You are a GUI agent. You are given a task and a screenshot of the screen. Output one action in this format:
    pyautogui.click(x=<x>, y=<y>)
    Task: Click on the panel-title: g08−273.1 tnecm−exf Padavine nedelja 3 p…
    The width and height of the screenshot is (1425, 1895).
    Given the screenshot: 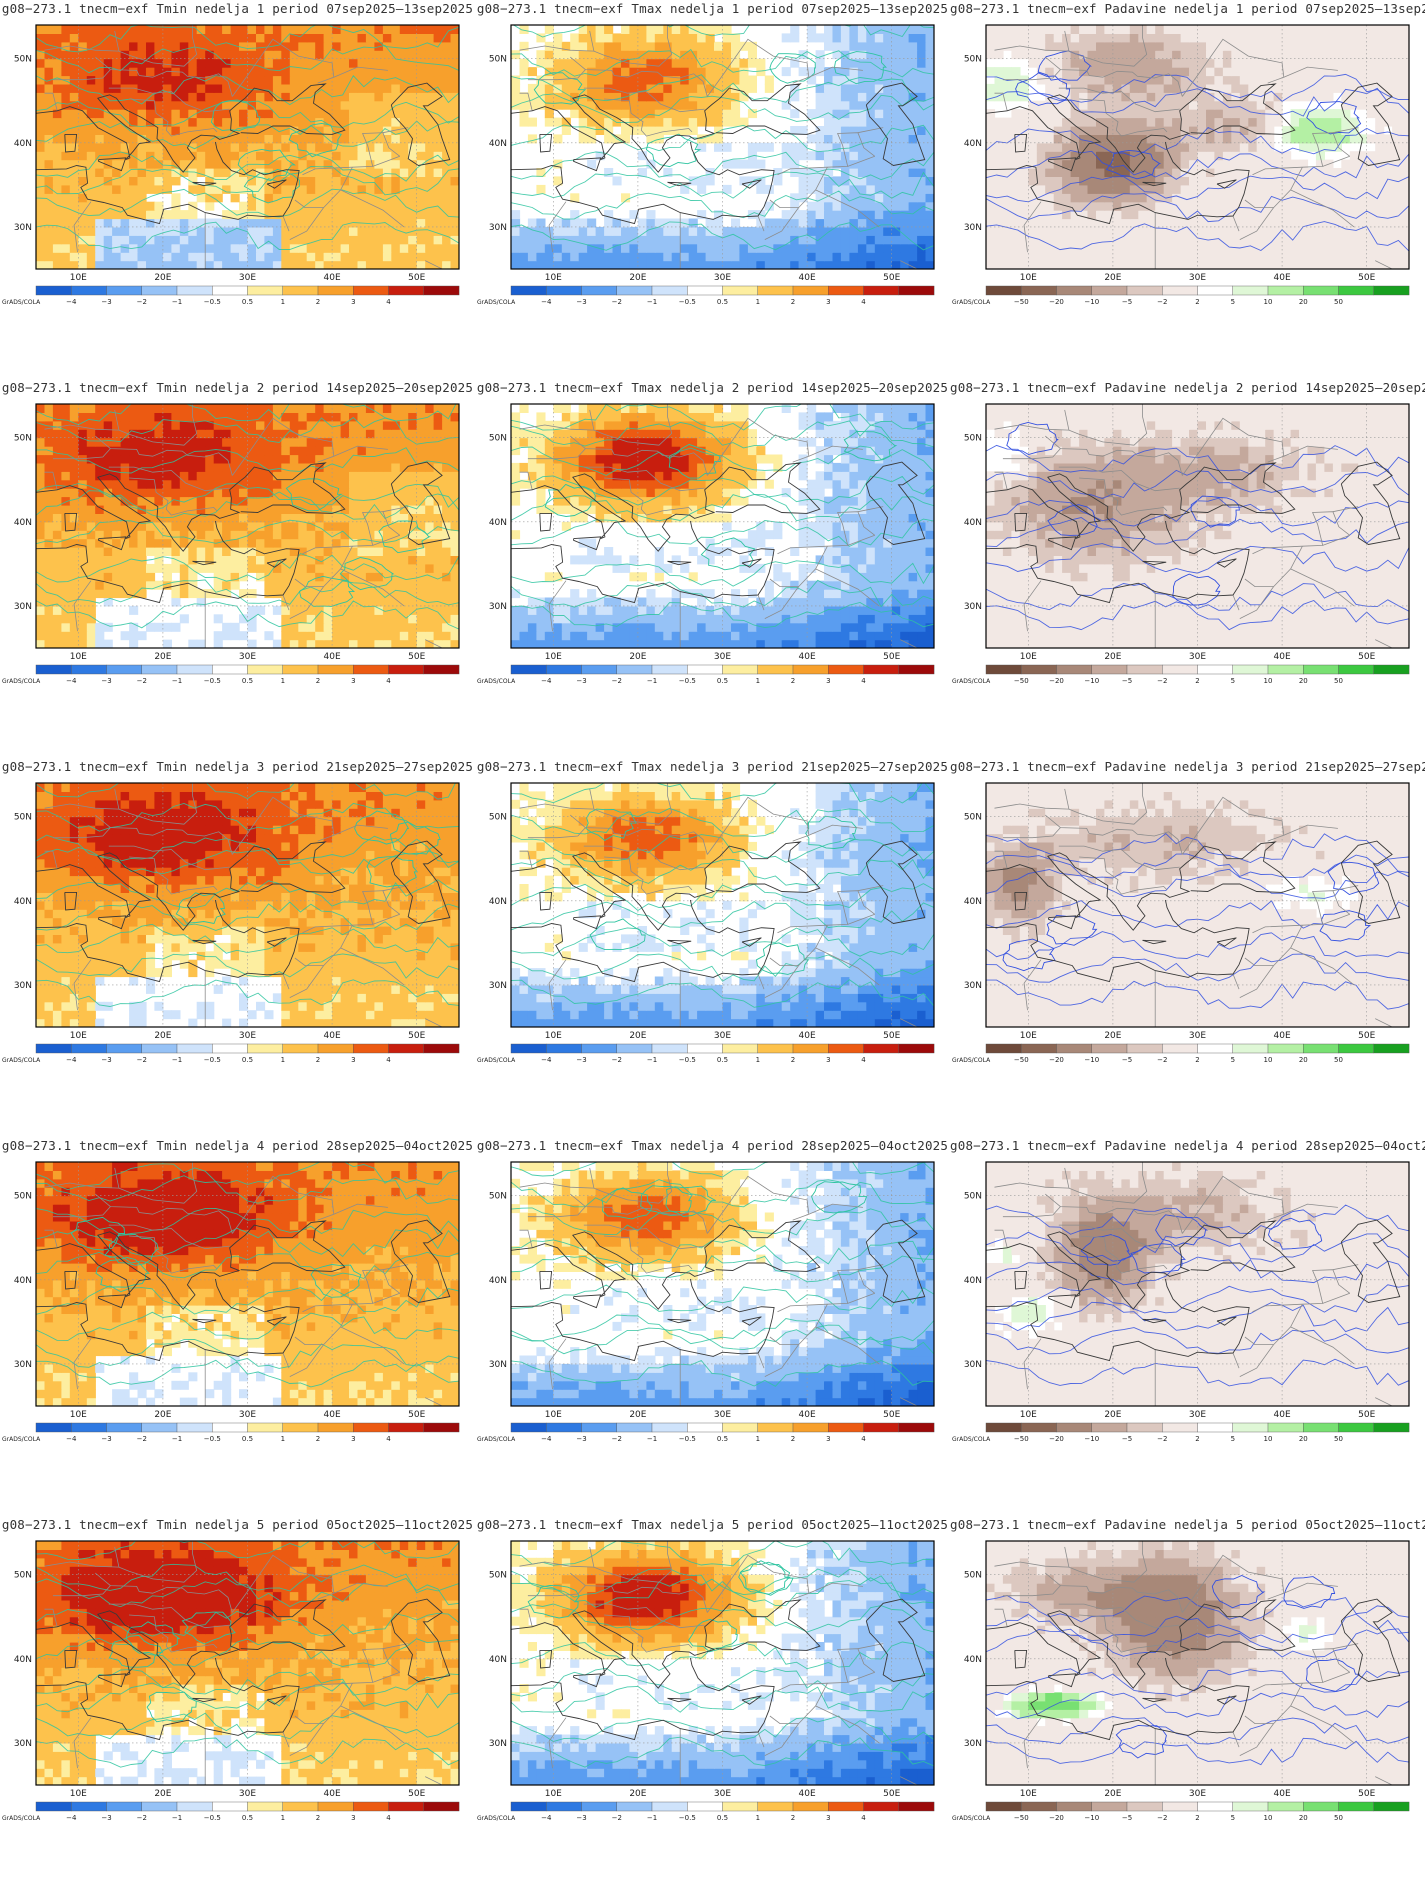 What is the action you would take?
    pyautogui.click(x=1187, y=766)
    